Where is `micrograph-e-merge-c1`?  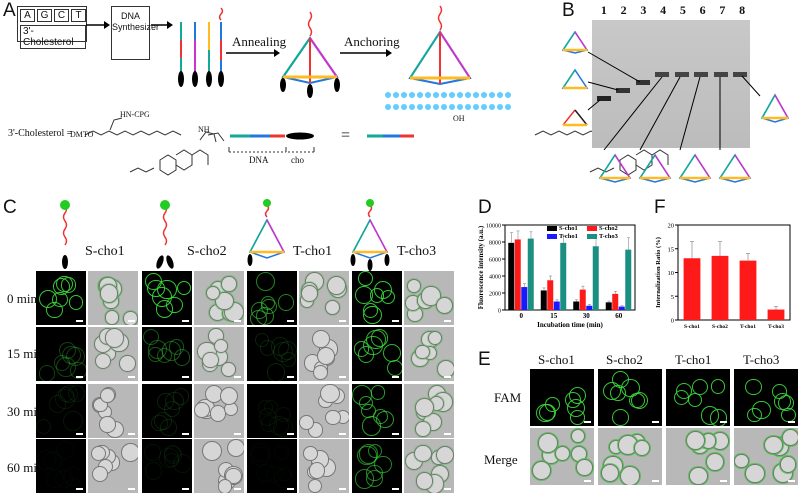 micrograph-e-merge-c1 is located at coordinates (562, 456).